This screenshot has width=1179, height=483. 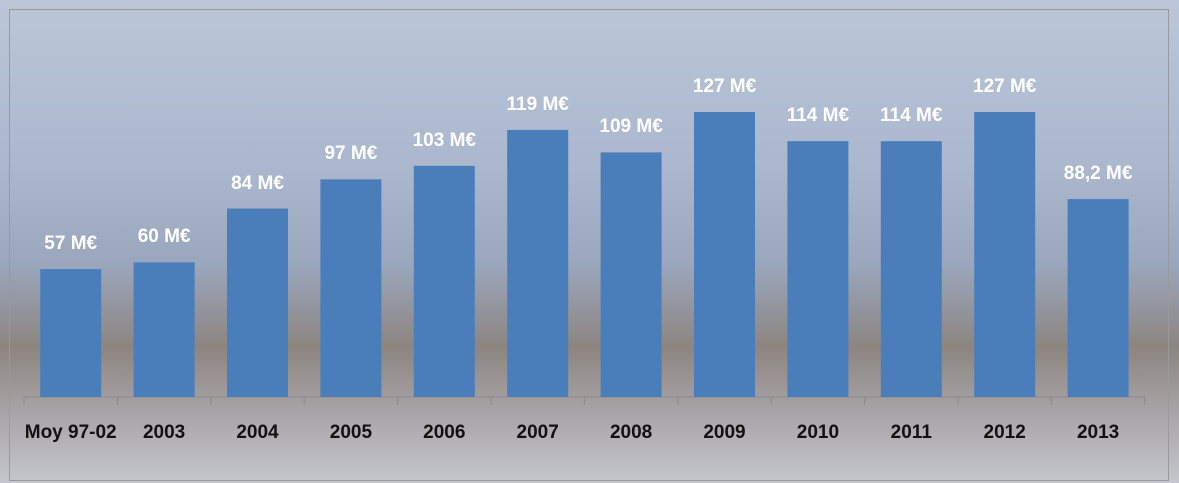 I want to click on value-label: 88,2 M€, so click(x=1098, y=174).